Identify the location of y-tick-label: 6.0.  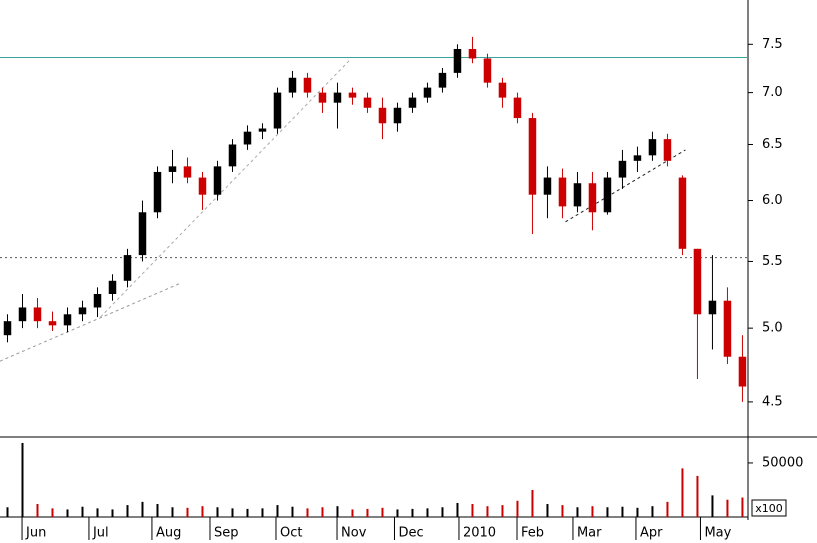
(772, 200).